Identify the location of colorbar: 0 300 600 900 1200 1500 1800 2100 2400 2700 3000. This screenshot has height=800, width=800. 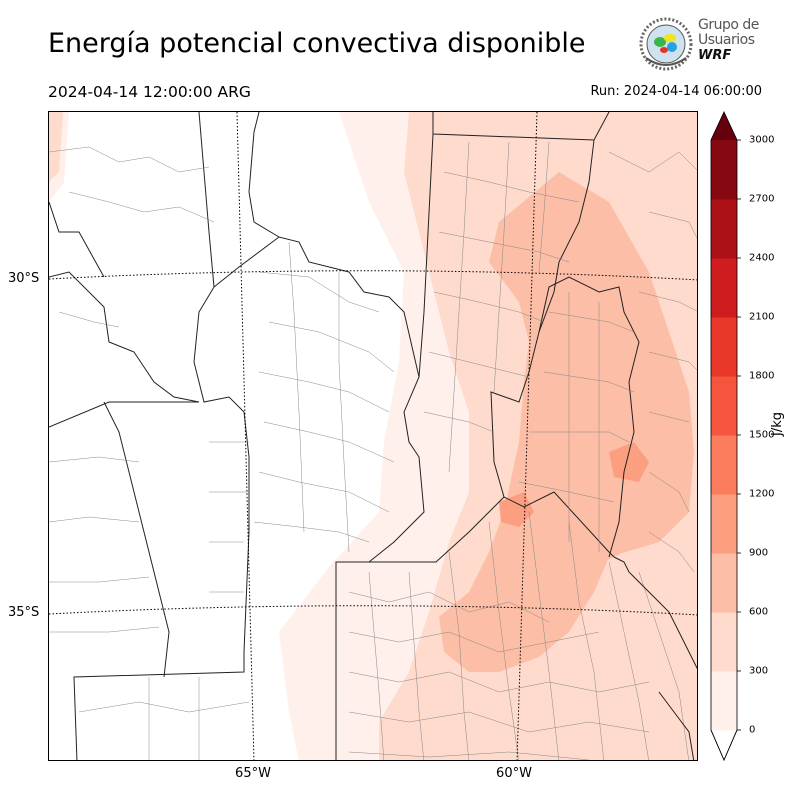
(752, 438).